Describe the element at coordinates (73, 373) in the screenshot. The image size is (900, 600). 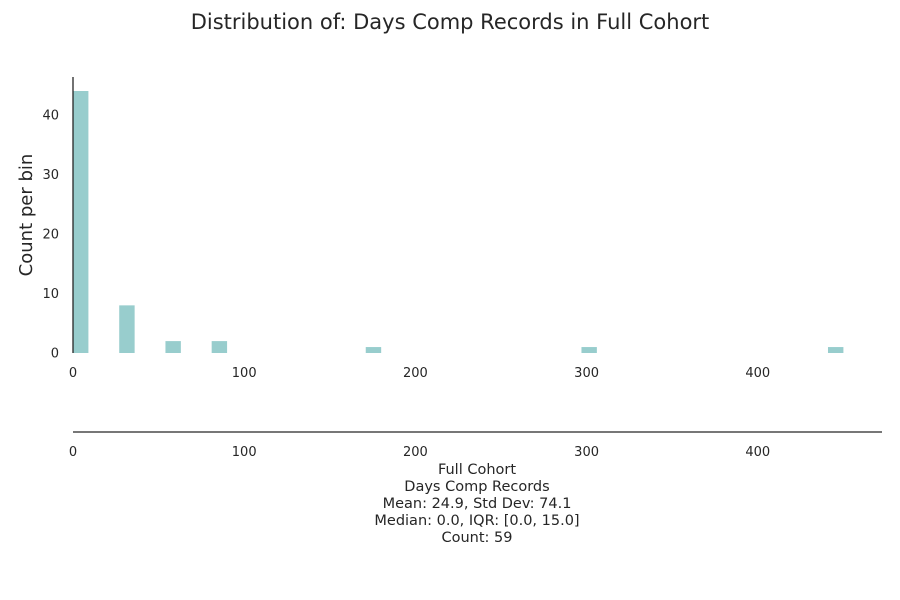
I see `x-tick-label: 0` at that location.